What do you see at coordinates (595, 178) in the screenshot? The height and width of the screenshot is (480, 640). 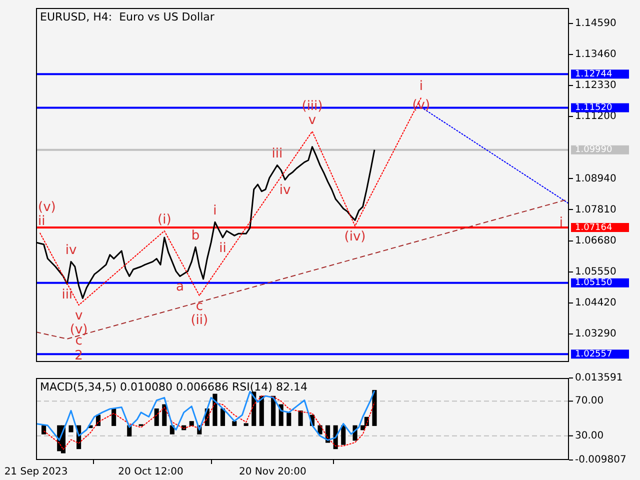 I see `y-tick-label: 1.08940` at bounding box center [595, 178].